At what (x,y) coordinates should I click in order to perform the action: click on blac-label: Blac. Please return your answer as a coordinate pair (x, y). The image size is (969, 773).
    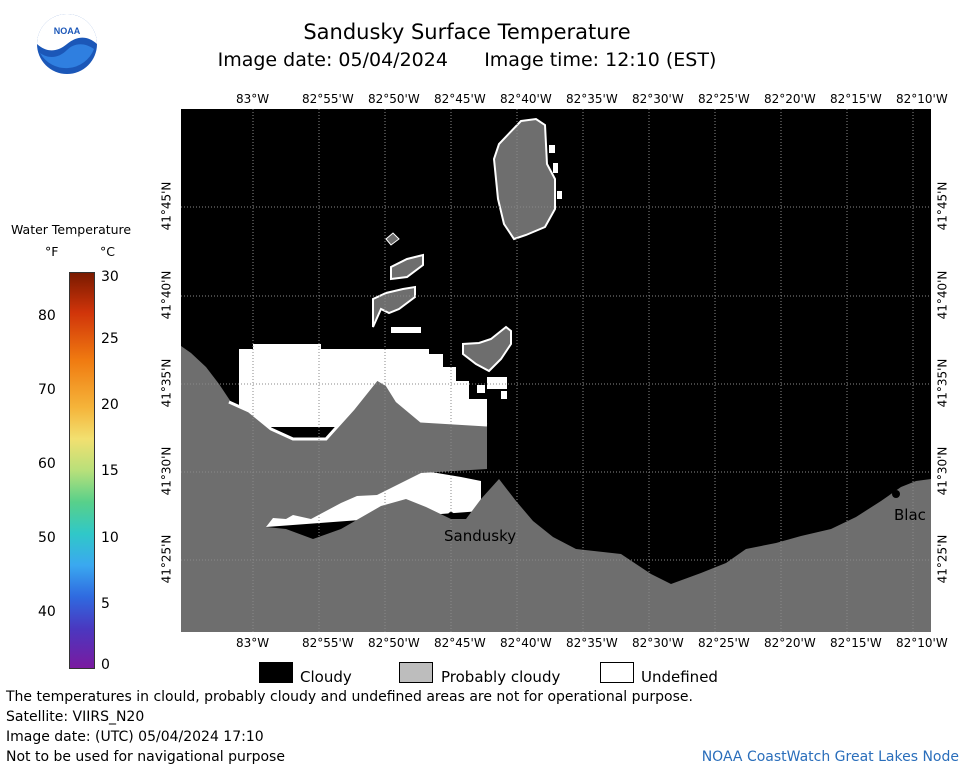
    Looking at the image, I should click on (910, 515).